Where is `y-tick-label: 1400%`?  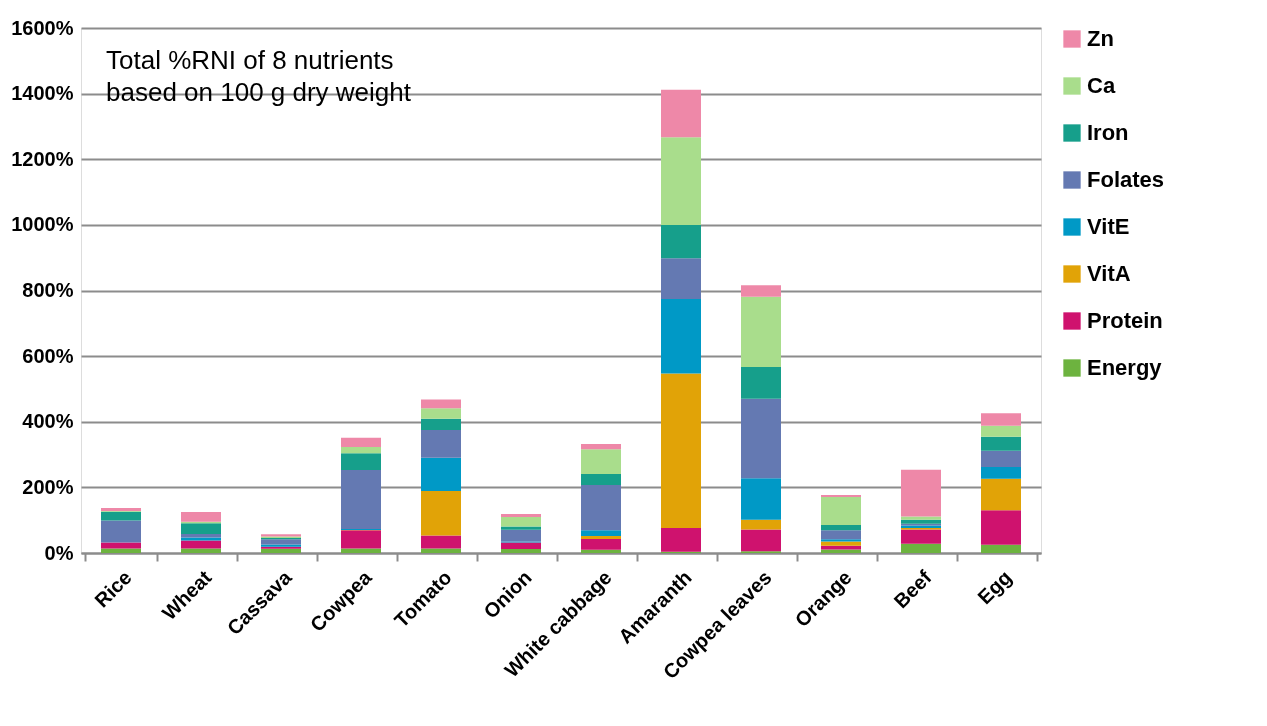 y-tick-label: 1400% is located at coordinates (42, 93).